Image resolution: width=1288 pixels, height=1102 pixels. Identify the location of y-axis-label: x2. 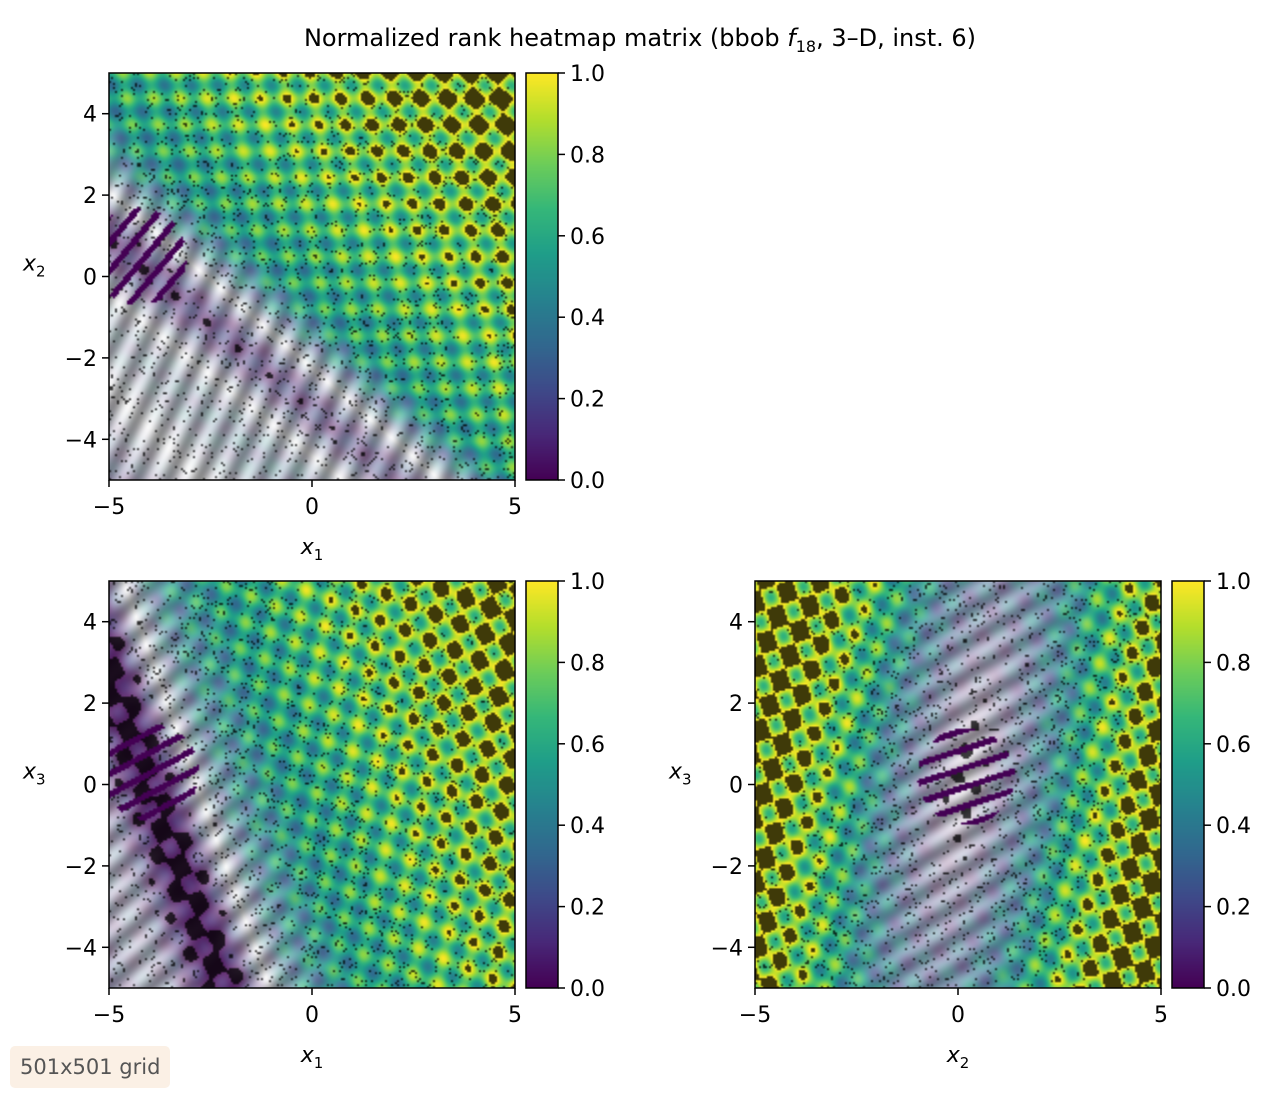
(34, 266).